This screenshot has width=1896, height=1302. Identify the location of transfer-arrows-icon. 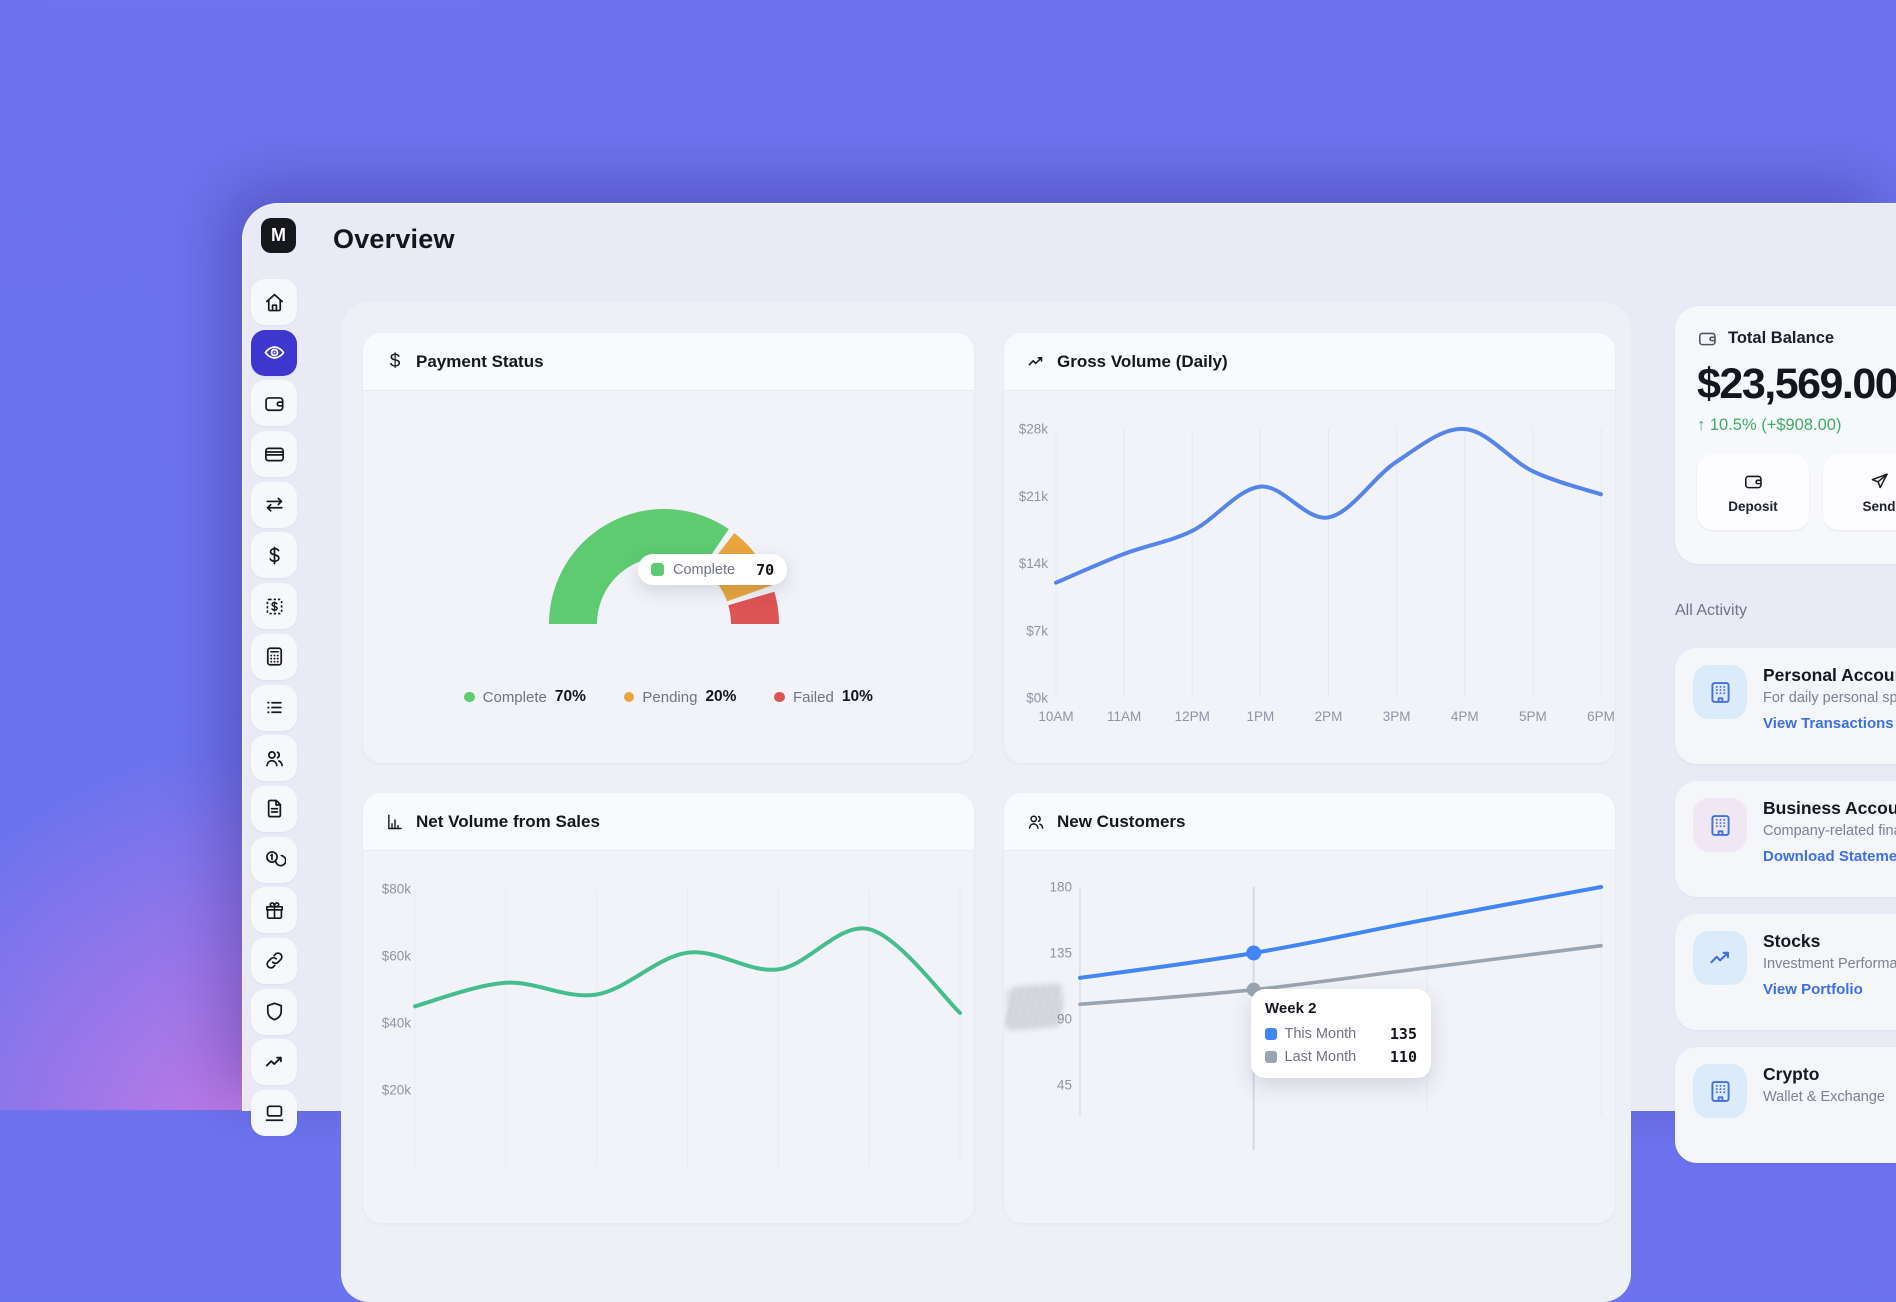
(274, 504).